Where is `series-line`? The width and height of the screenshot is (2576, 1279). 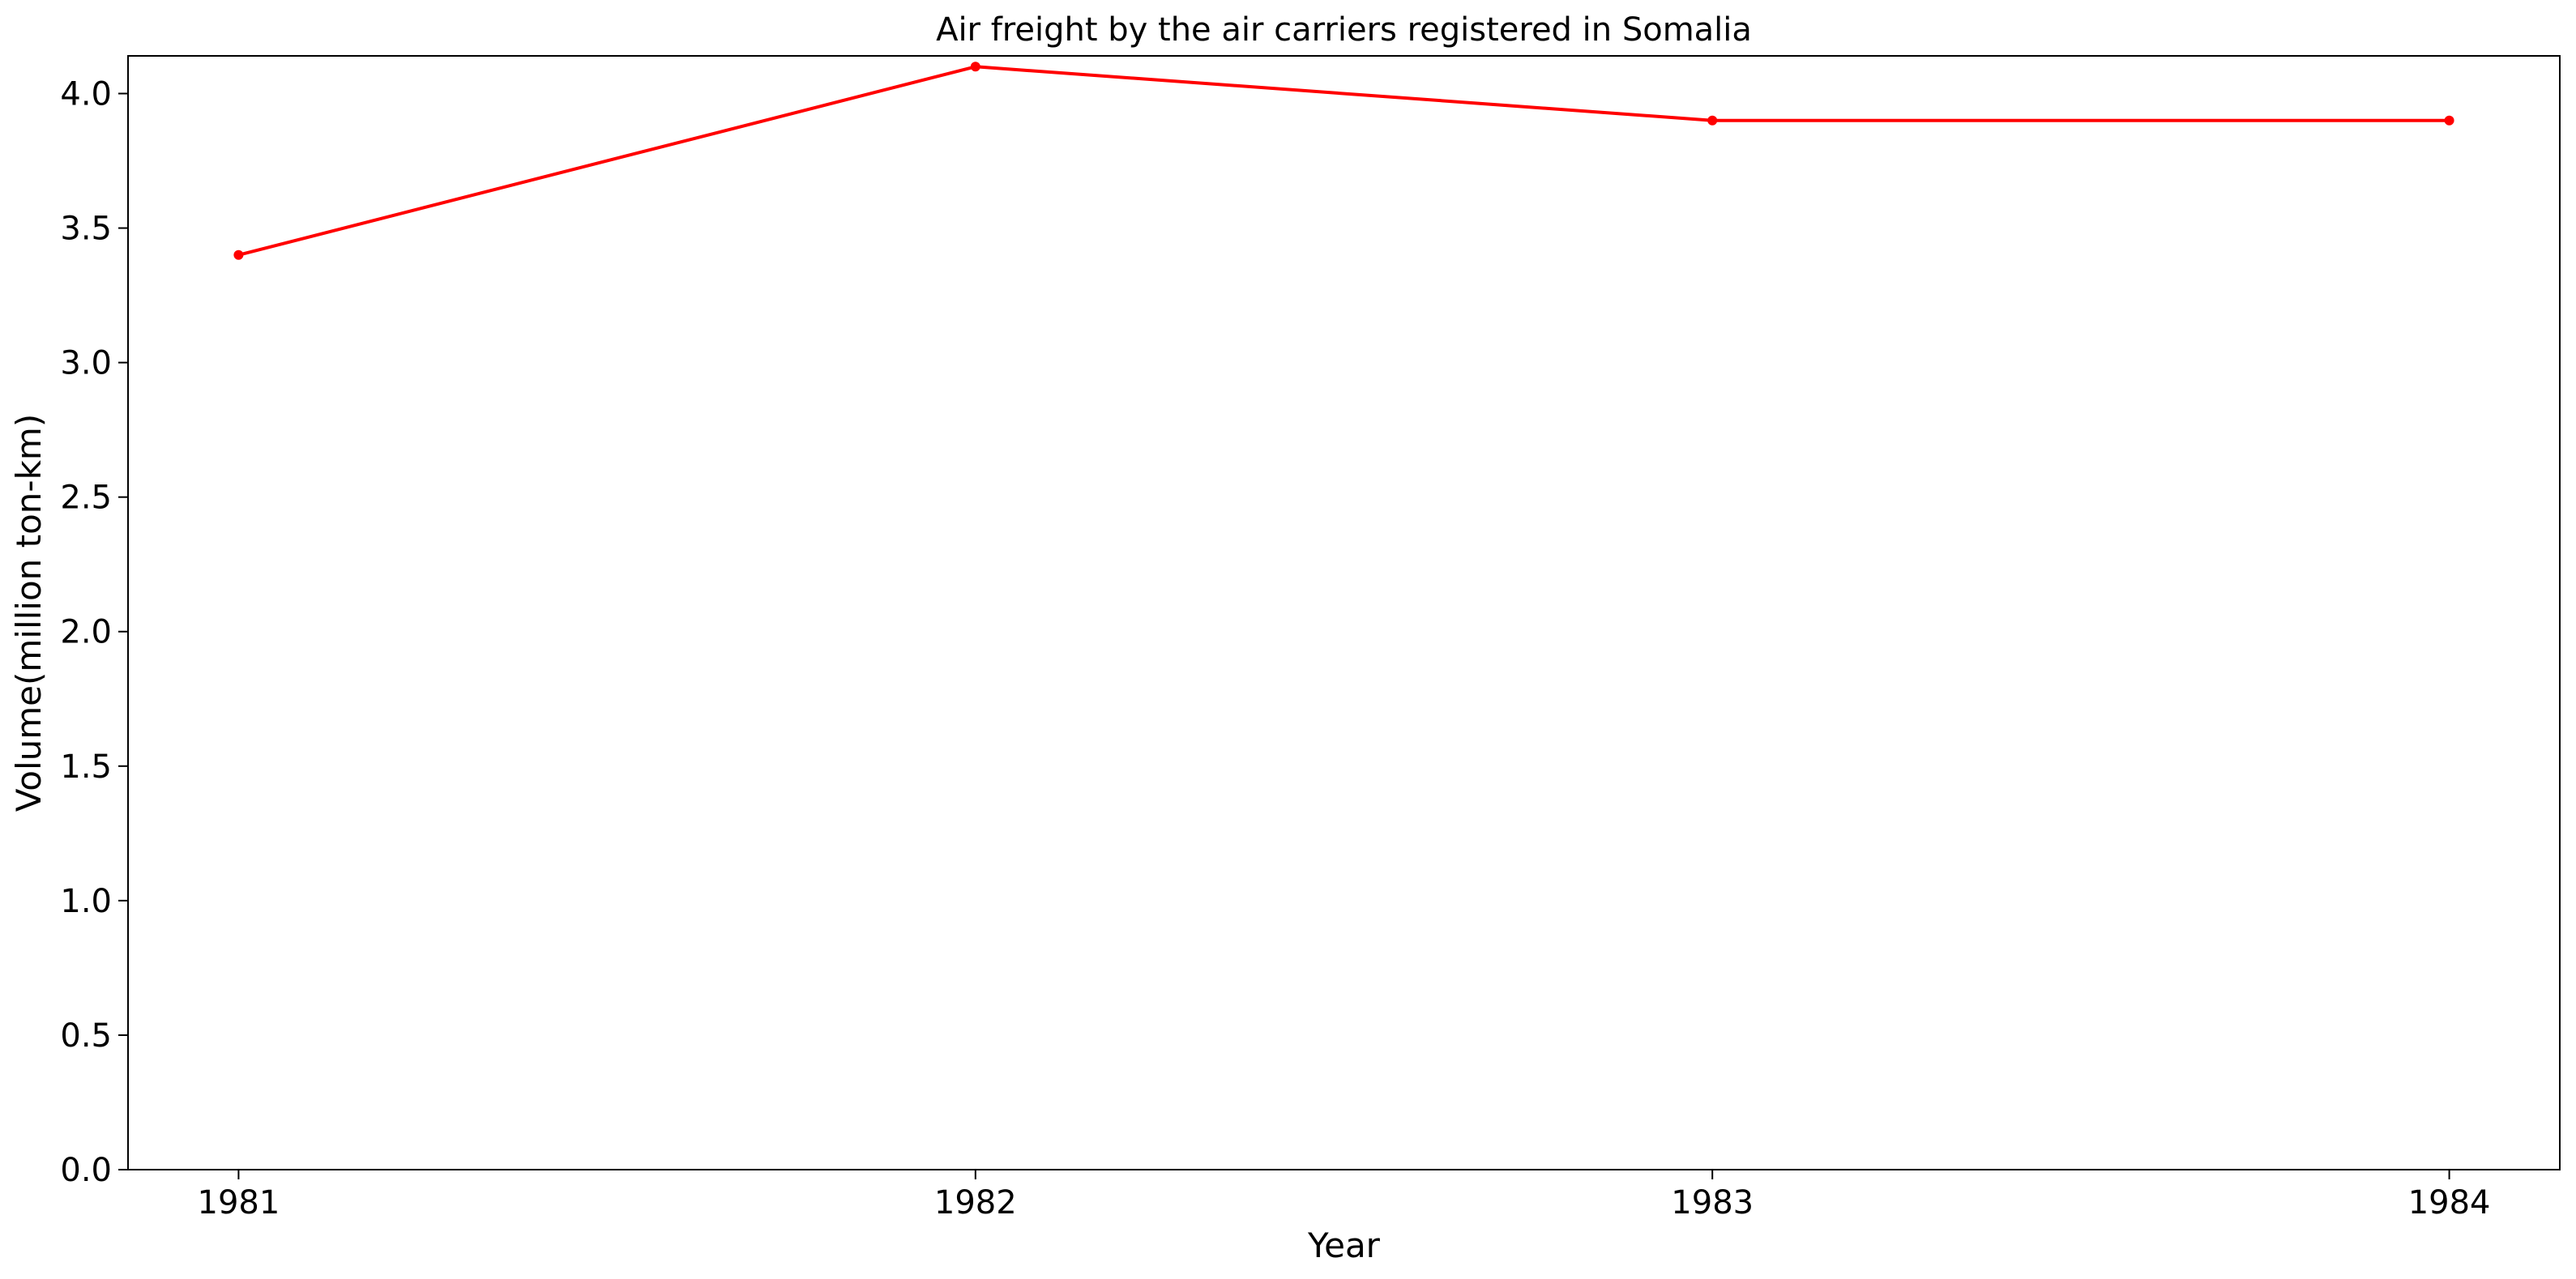 series-line is located at coordinates (1343, 161).